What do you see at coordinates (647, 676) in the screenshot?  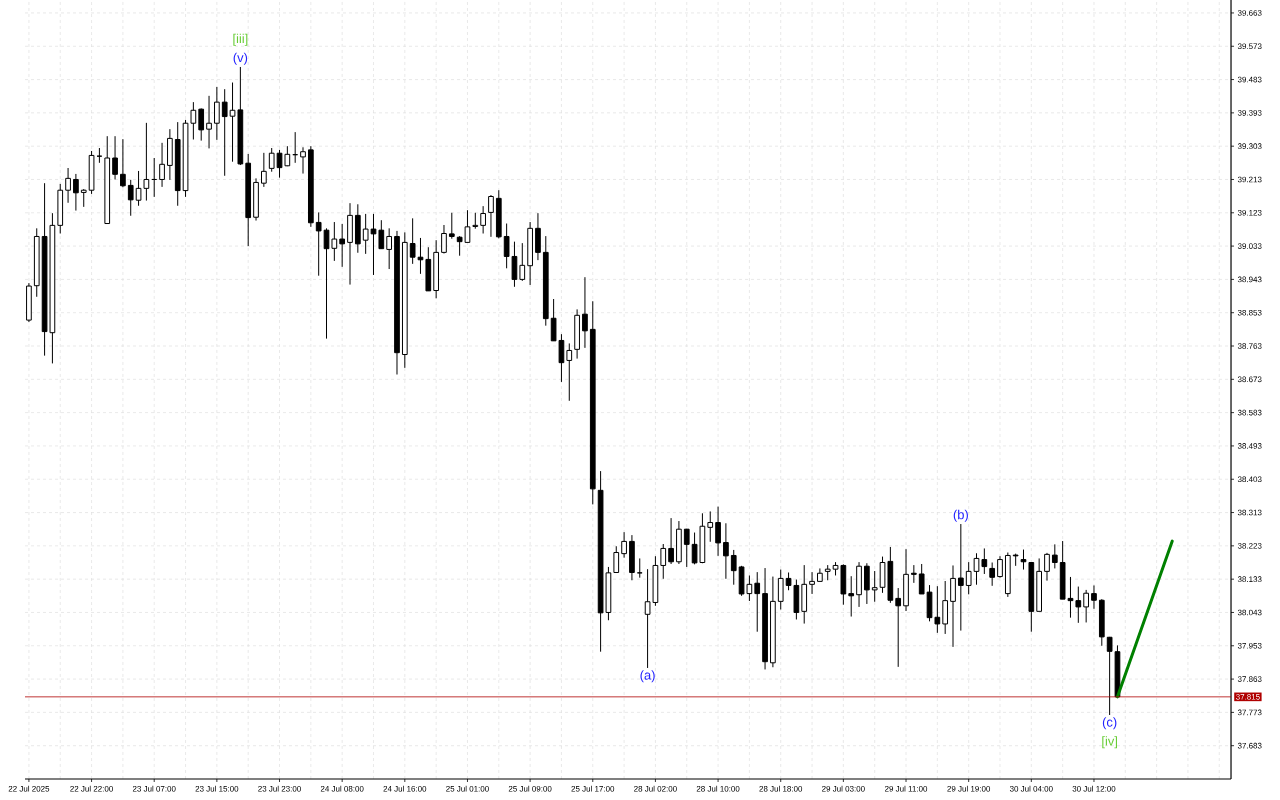 I see `annotation: (a)` at bounding box center [647, 676].